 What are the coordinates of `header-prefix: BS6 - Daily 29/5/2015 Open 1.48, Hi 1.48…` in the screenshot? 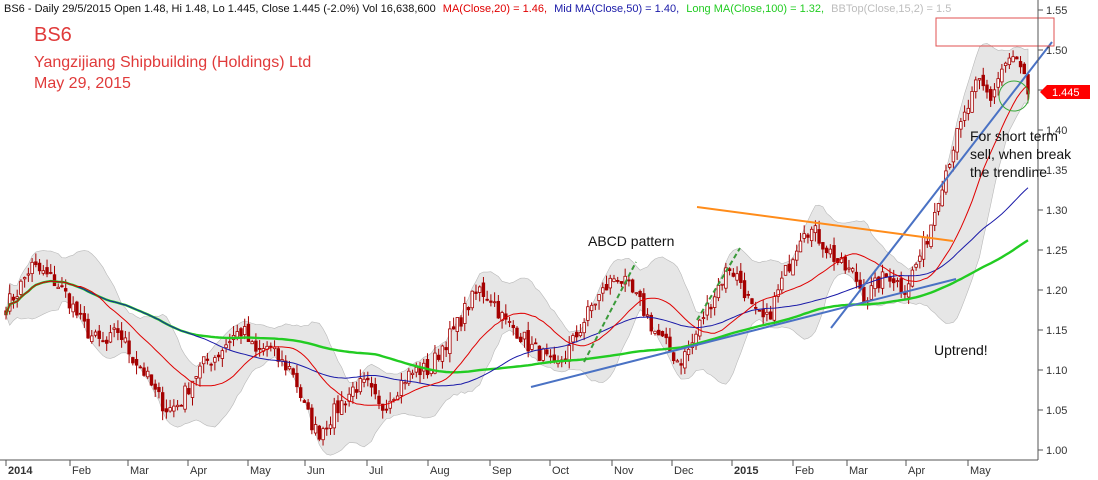 It's located at (220, 9).